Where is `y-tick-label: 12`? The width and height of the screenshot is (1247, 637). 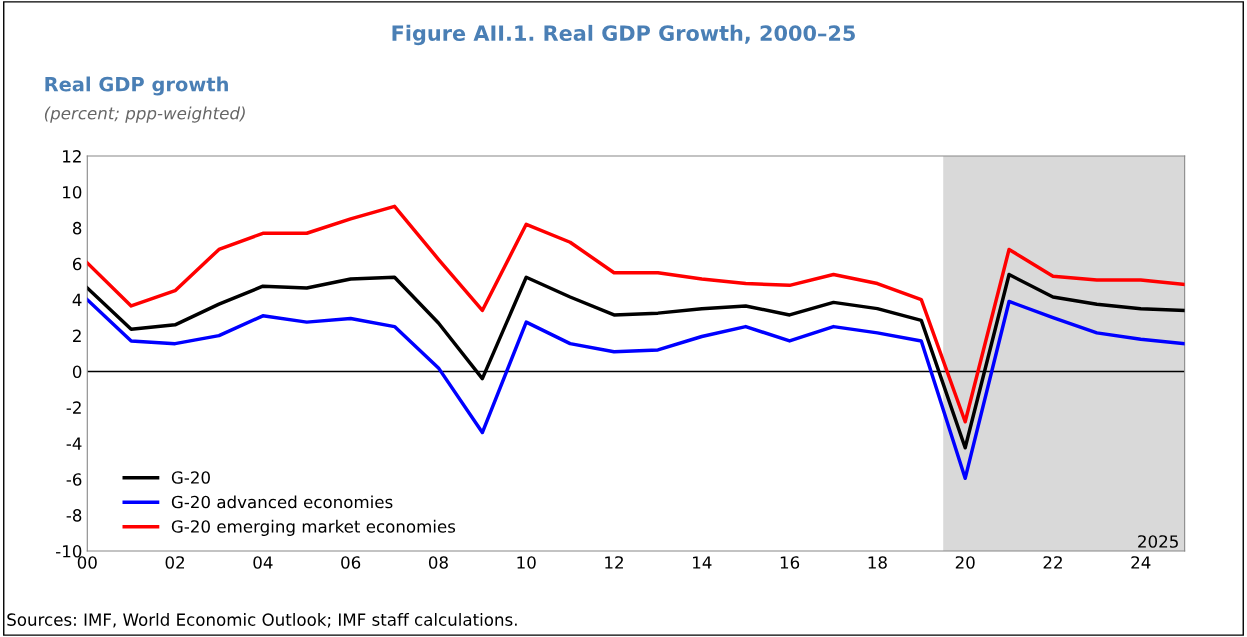
y-tick-label: 12 is located at coordinates (72, 156).